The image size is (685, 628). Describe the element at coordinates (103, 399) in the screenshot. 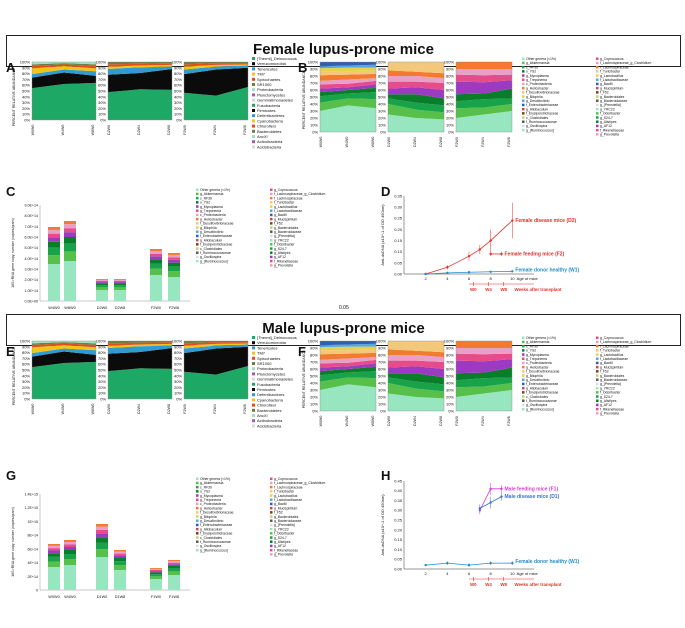

I see `male-a2-tick: 0%` at that location.